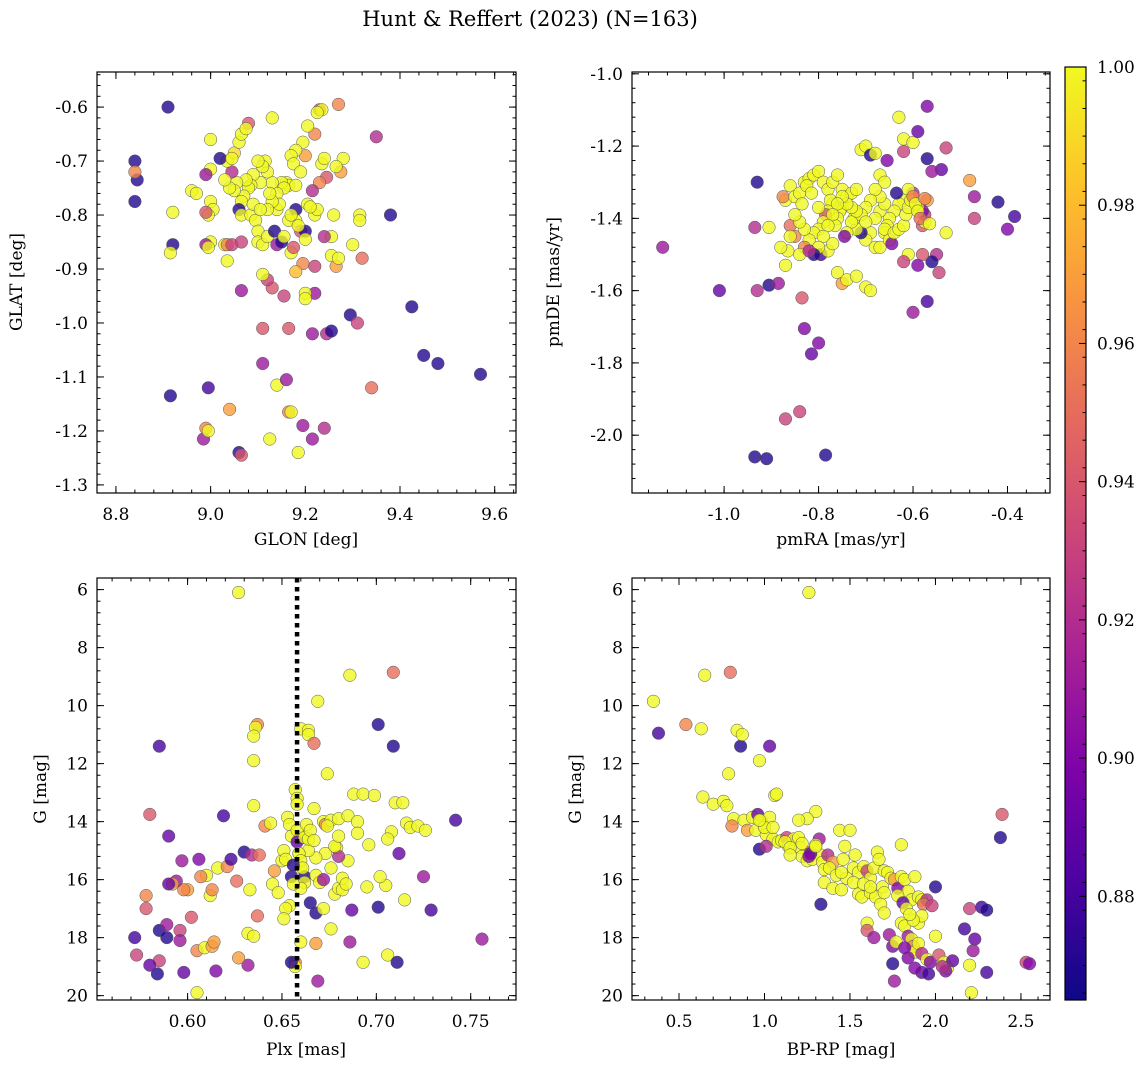 The height and width of the screenshot is (1067, 1148). Describe the element at coordinates (471, 1022) in the screenshot. I see `plx-g-xtick-label: 0.75` at that location.